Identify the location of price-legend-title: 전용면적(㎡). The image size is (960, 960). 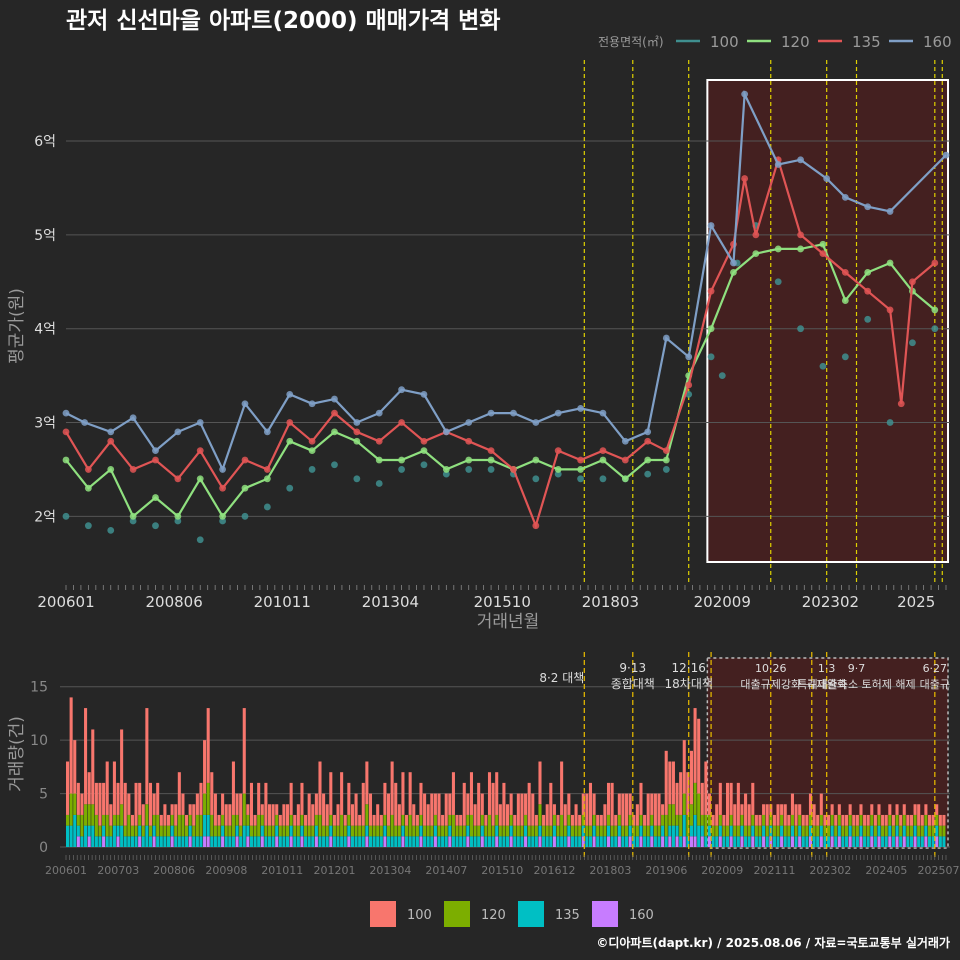
(631, 42).